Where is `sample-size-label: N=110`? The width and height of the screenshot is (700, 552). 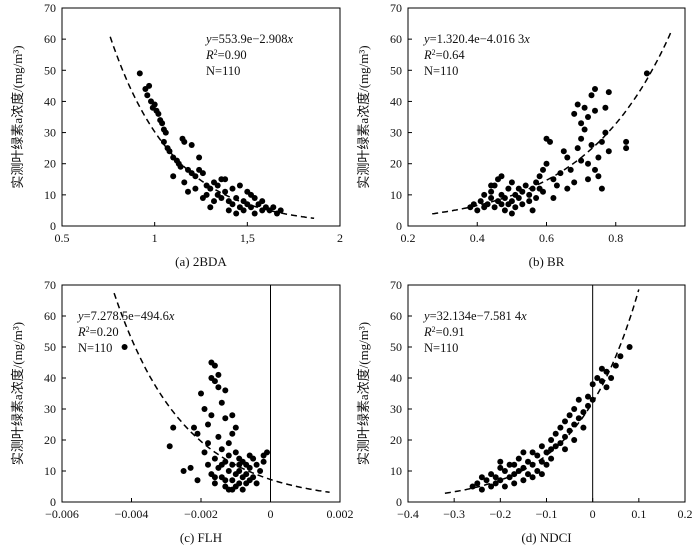
sample-size-label: N=110 is located at coordinates (441, 71).